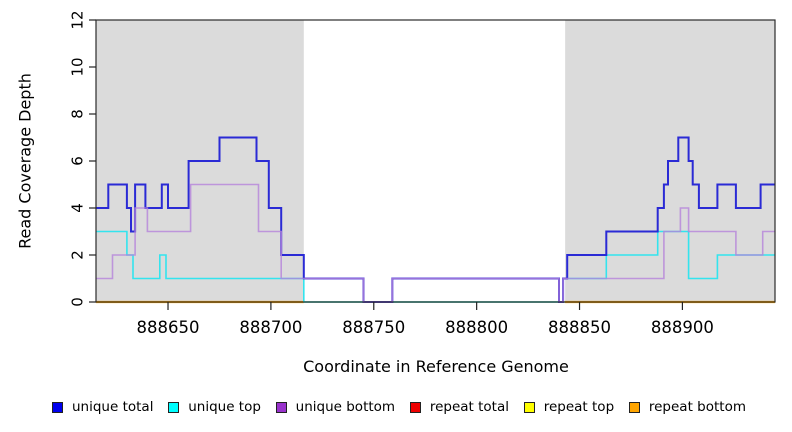  Describe the element at coordinates (224, 407) in the screenshot. I see `legend-label: unique top` at that location.